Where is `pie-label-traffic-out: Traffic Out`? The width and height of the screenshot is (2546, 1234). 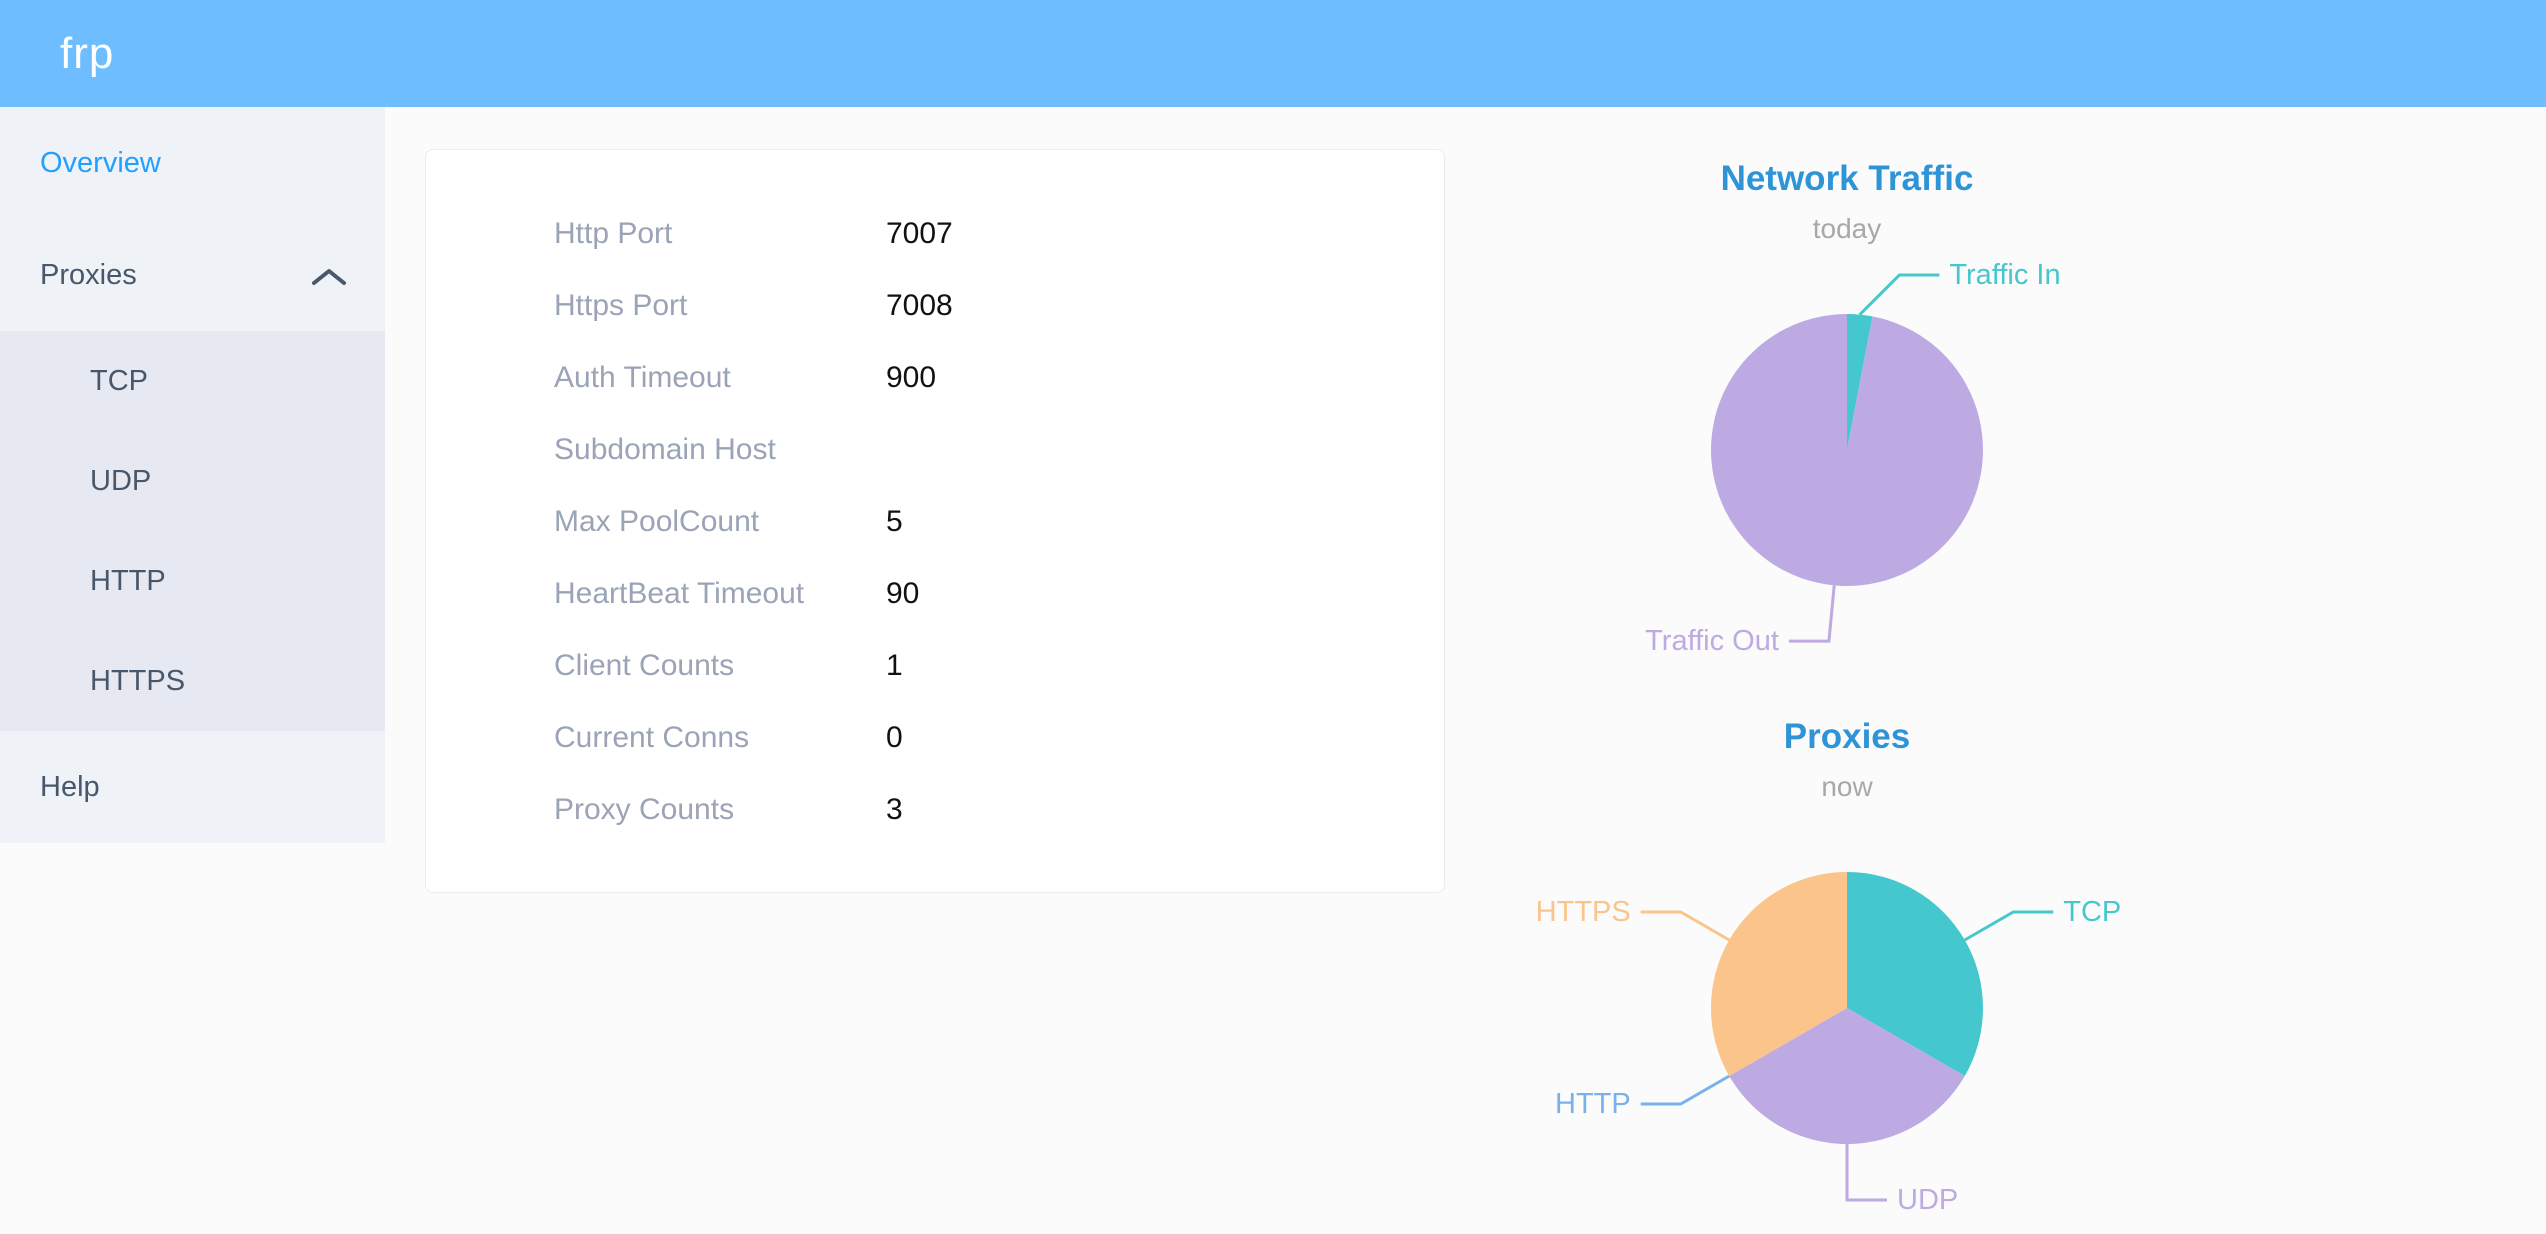
pie-label-traffic-out: Traffic Out is located at coordinates (1712, 641).